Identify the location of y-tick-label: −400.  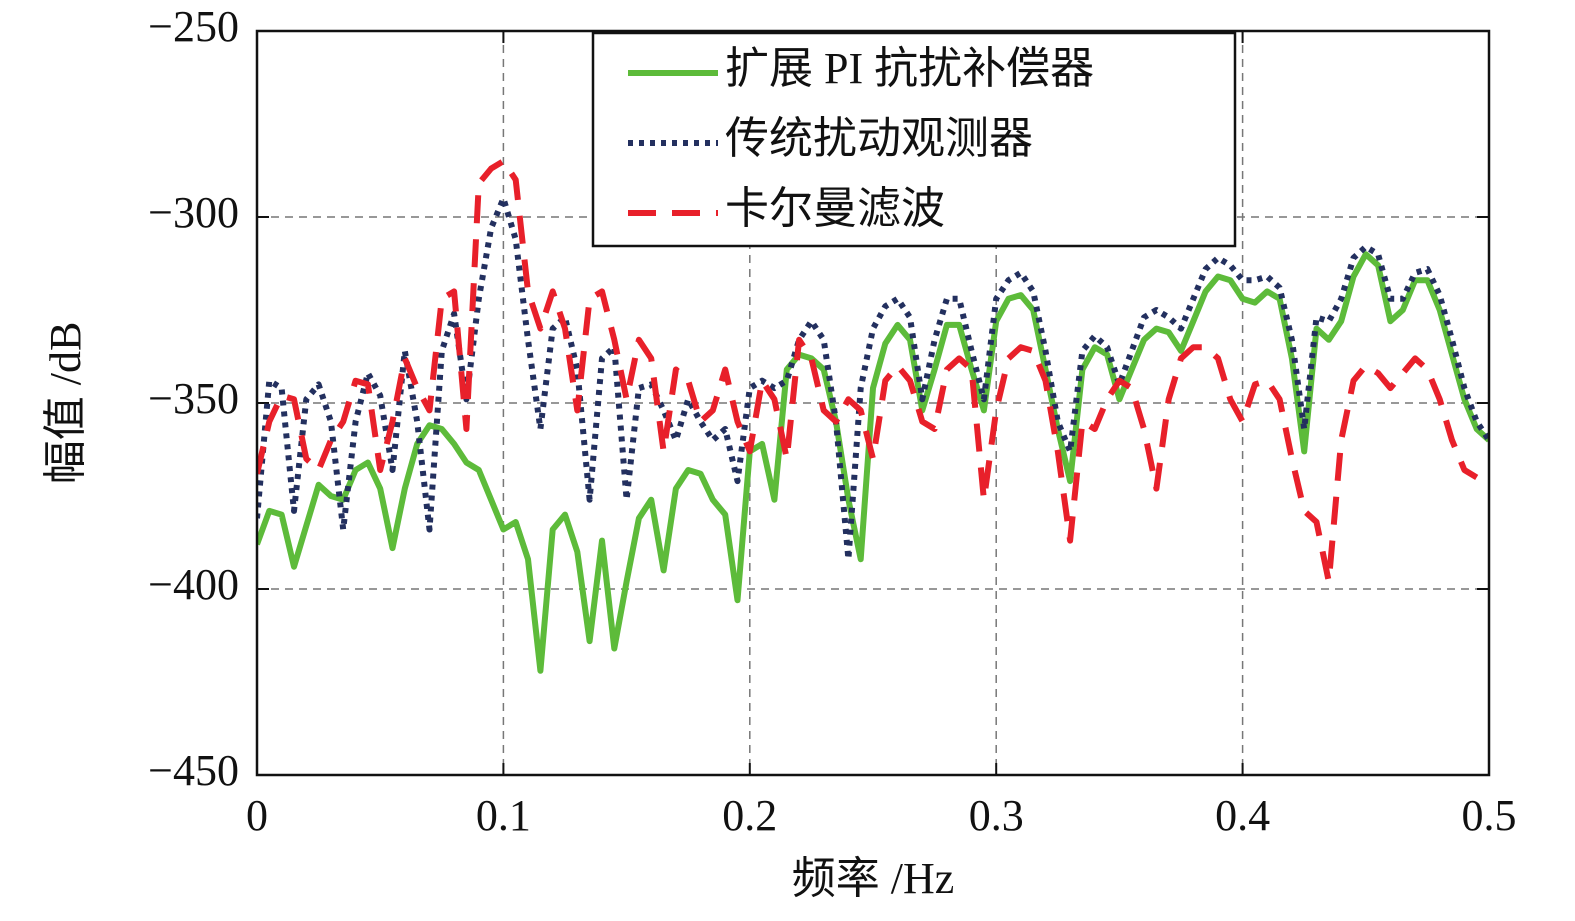
(193, 584).